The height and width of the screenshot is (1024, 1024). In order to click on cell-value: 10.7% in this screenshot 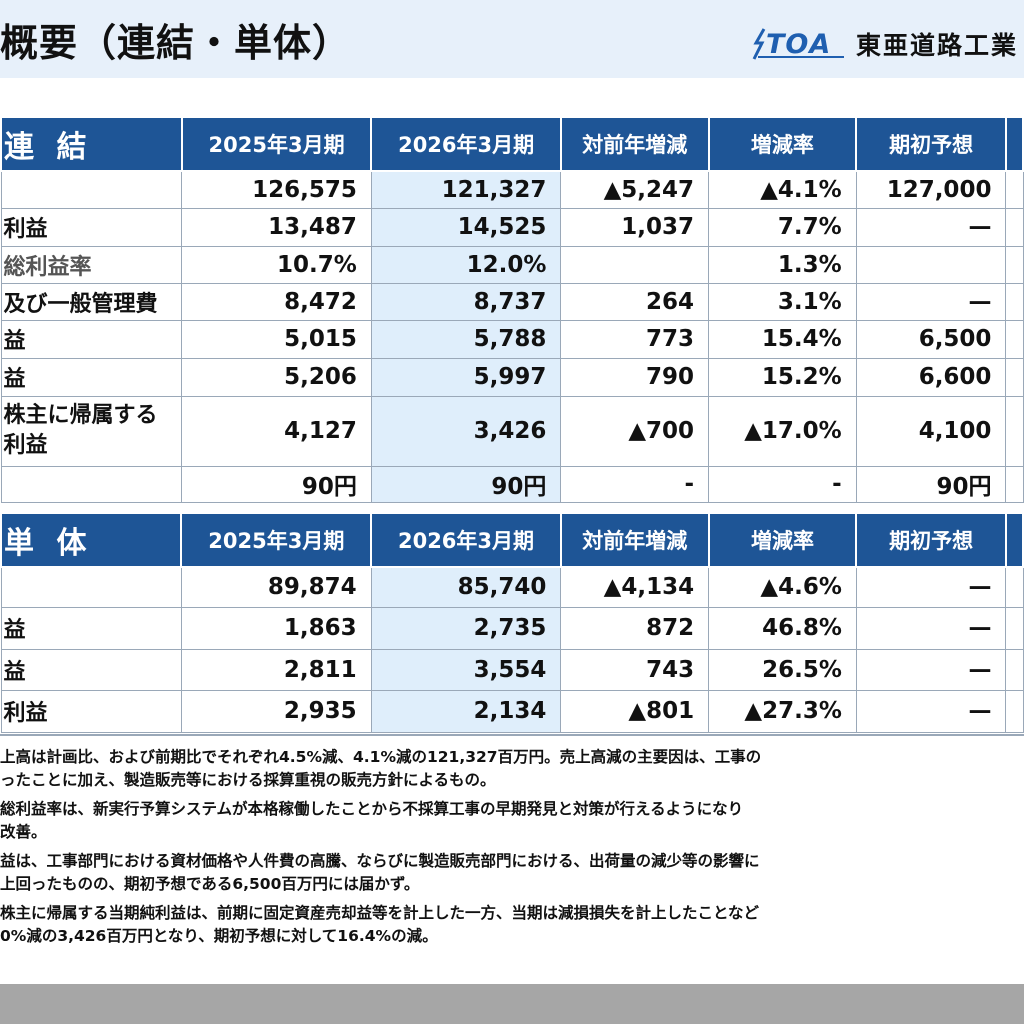, I will do `click(276, 264)`.